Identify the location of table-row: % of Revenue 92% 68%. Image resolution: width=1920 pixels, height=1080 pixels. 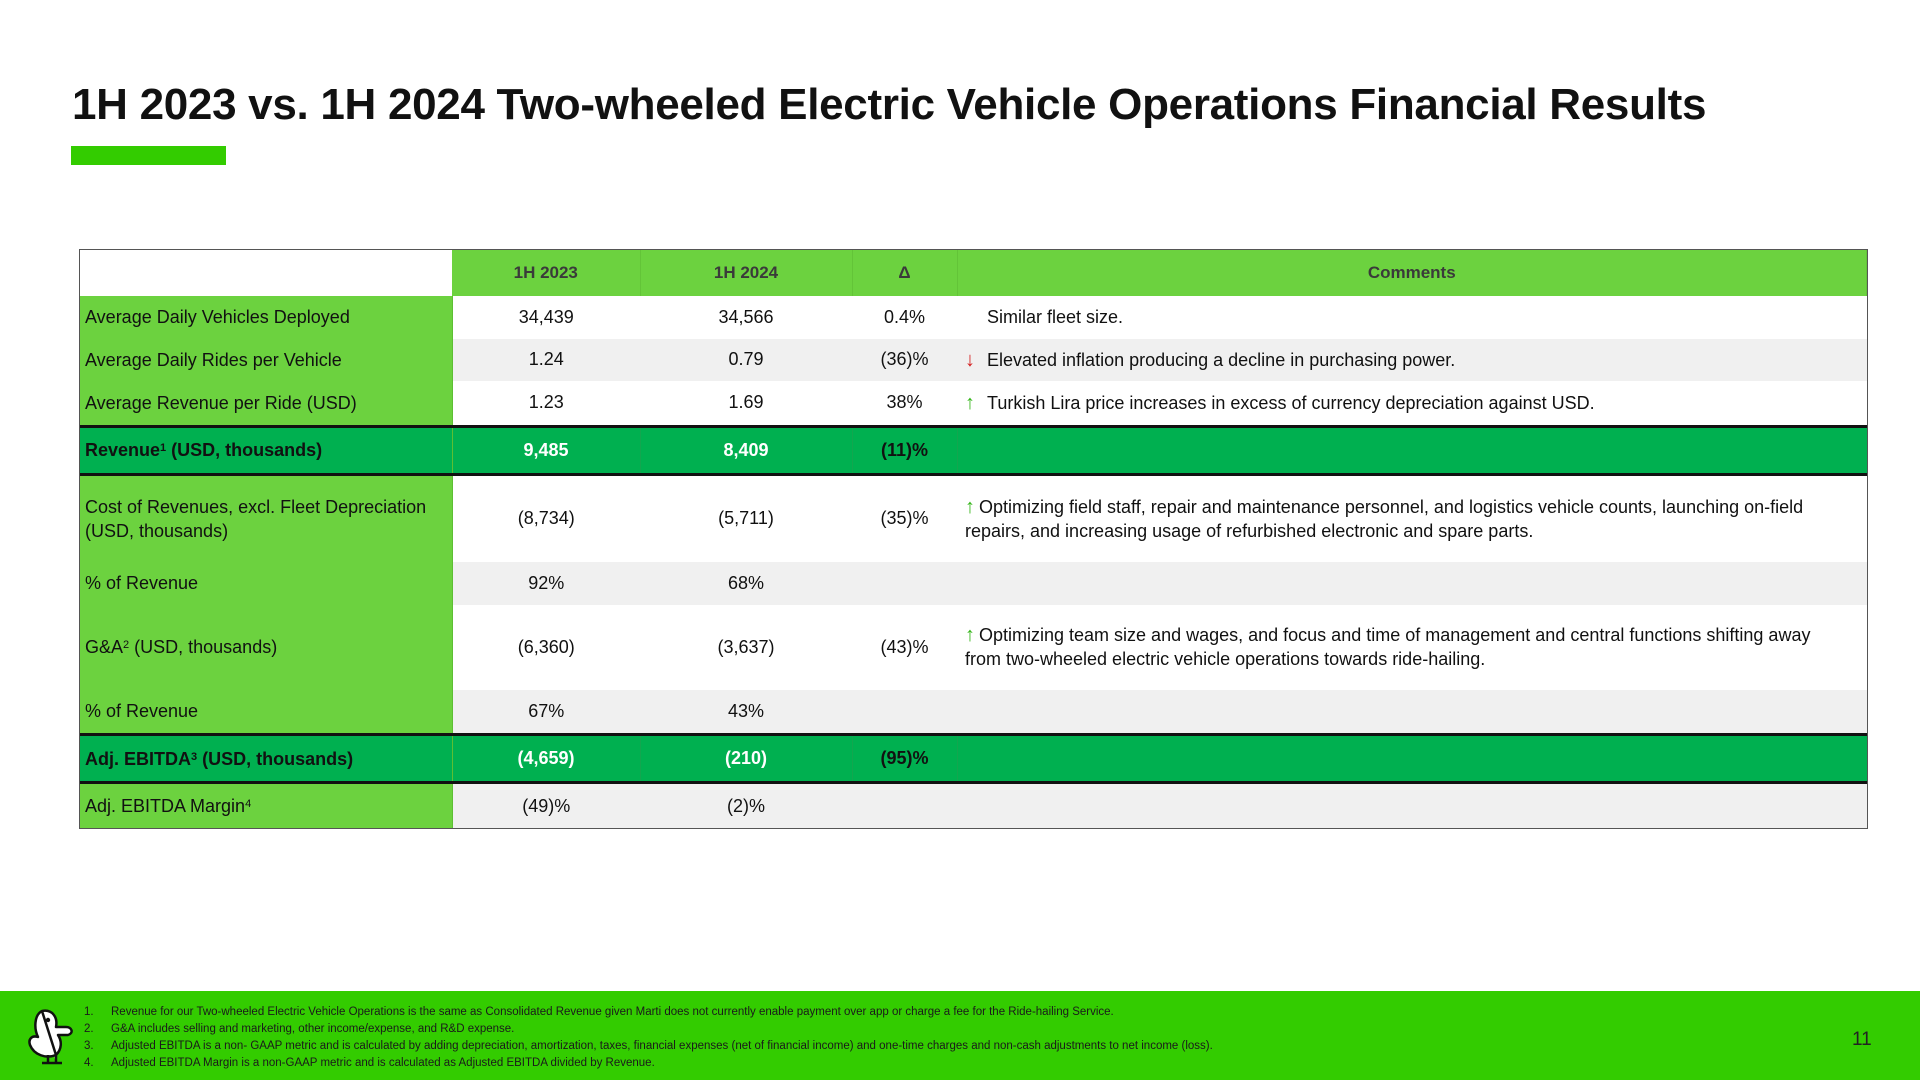
(973, 583).